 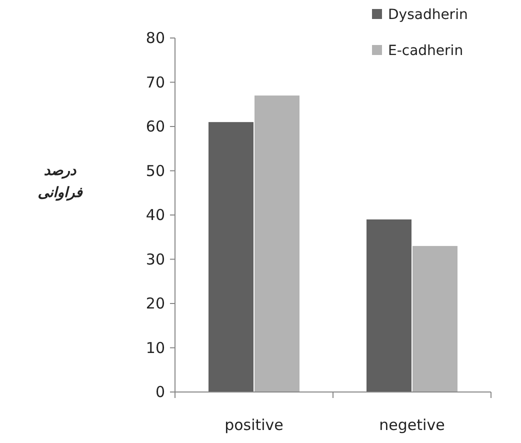 What do you see at coordinates (254, 425) in the screenshot?
I see `x-tick-label: positive` at bounding box center [254, 425].